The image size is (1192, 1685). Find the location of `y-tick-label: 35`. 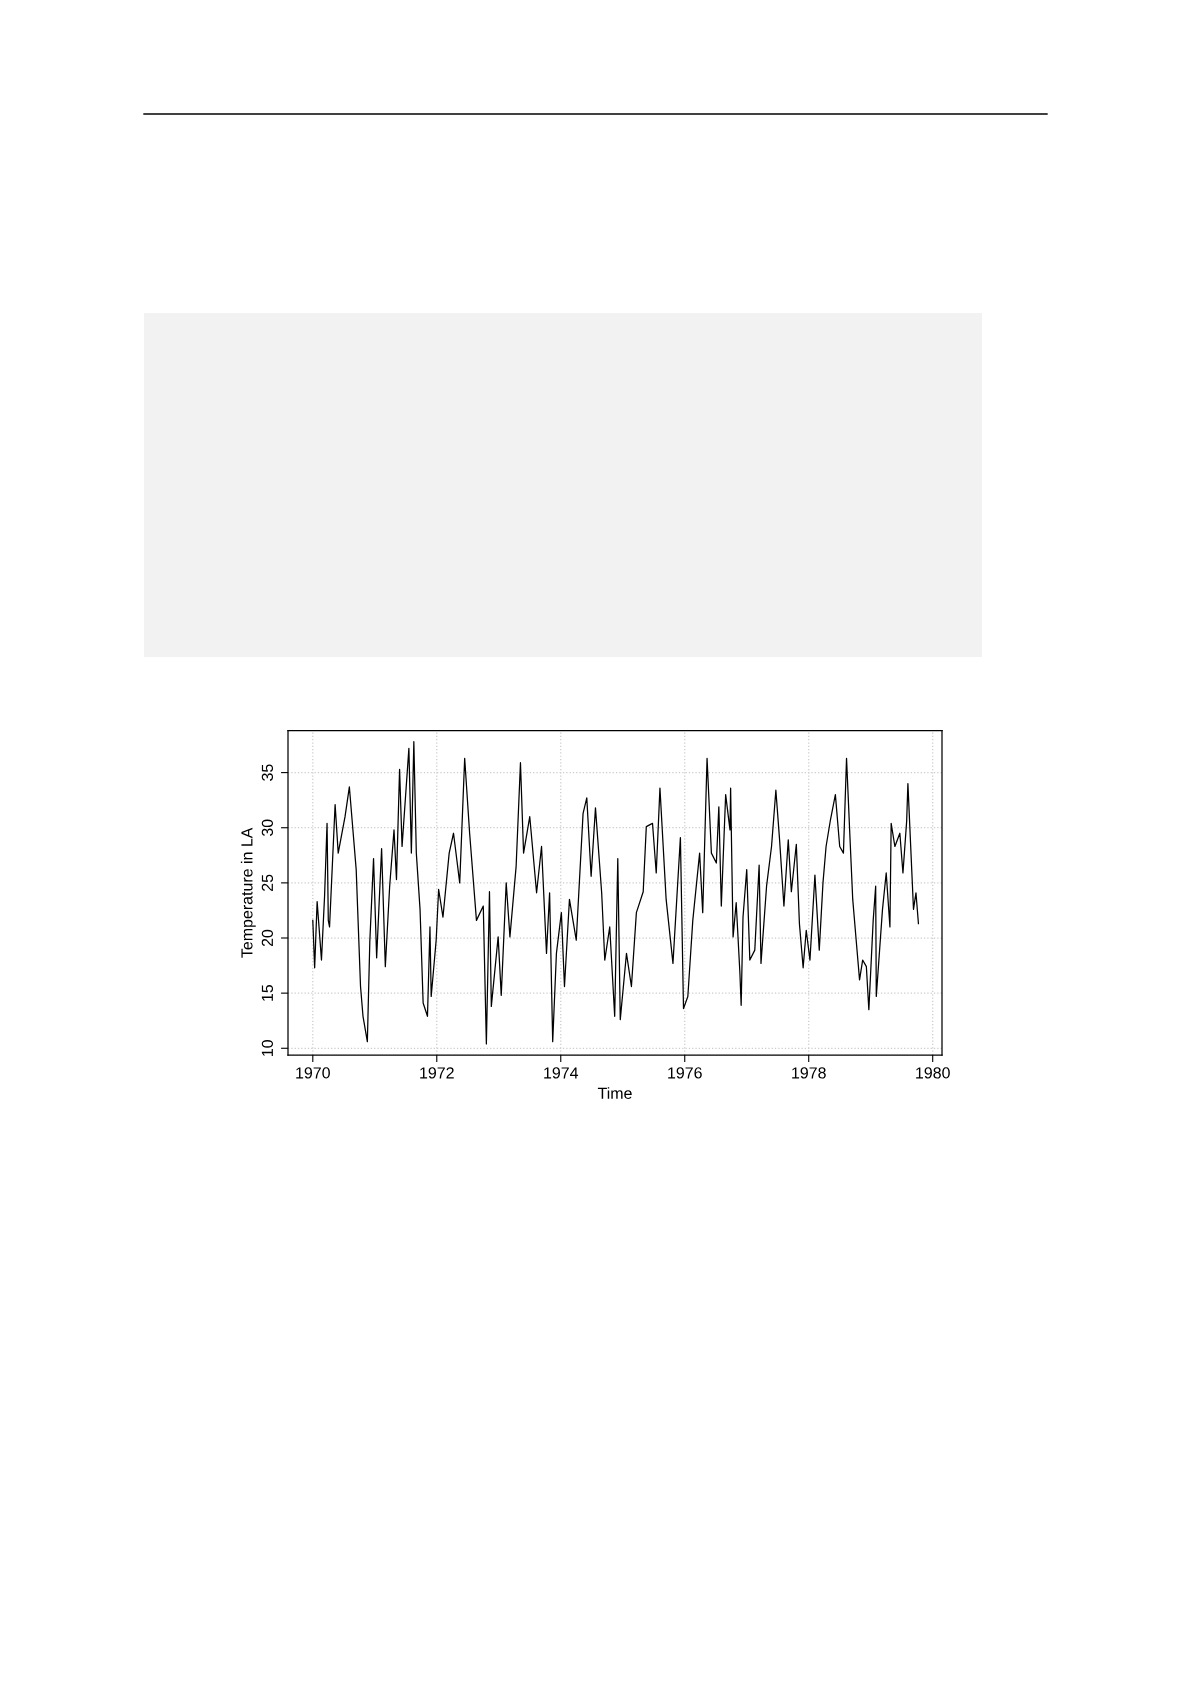

y-tick-label: 35 is located at coordinates (267, 772).